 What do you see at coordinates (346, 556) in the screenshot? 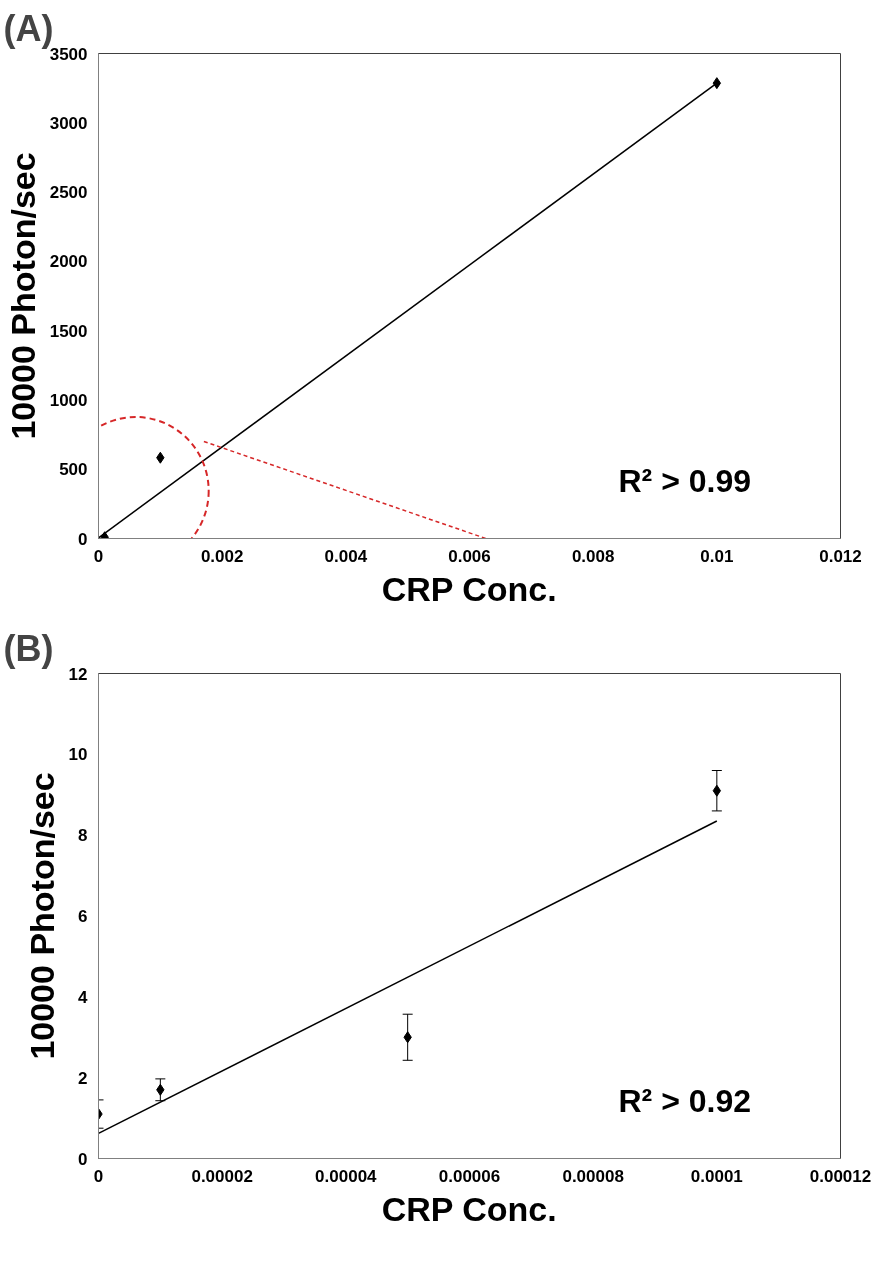
I see `x-tick-label: 0.004` at bounding box center [346, 556].